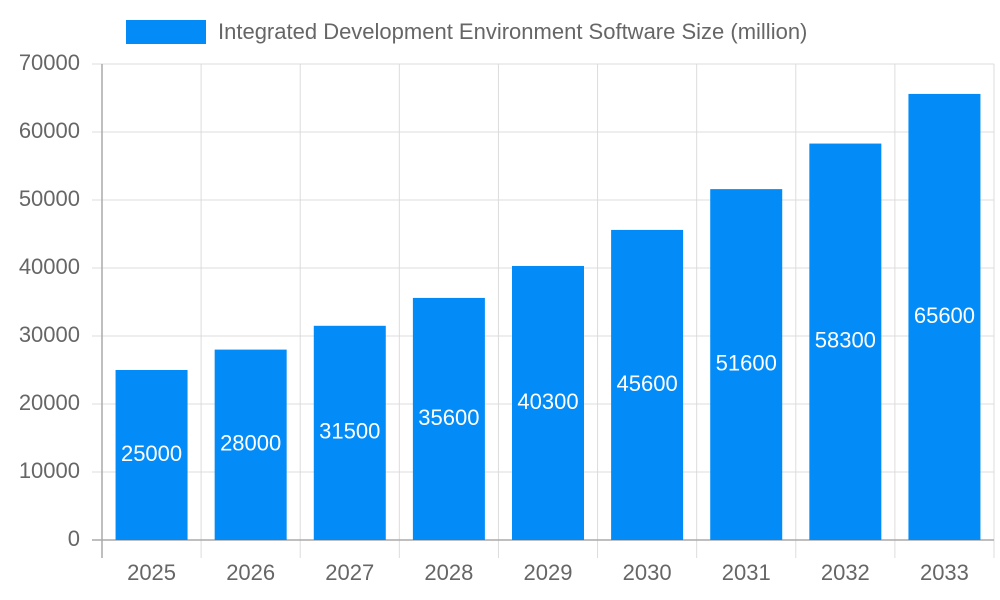  Describe the element at coordinates (349, 572) in the screenshot. I see `x-tick-label: 2027` at that location.